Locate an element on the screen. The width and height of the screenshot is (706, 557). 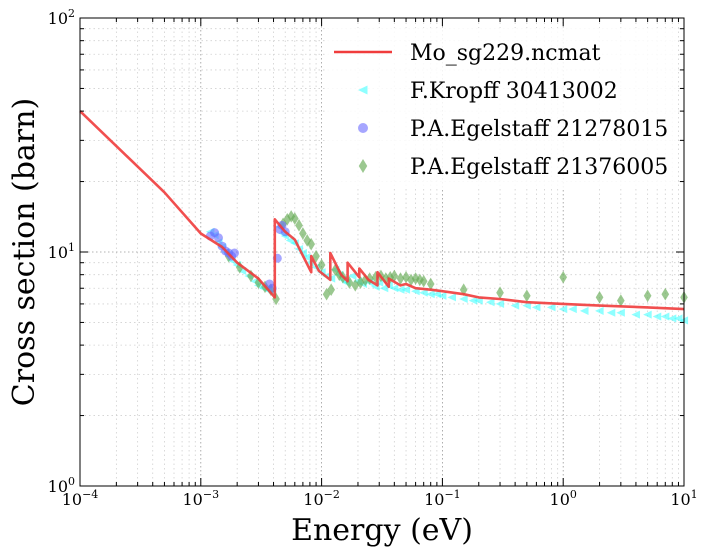
y-tick-label: 10¹ is located at coordinates (61, 251).